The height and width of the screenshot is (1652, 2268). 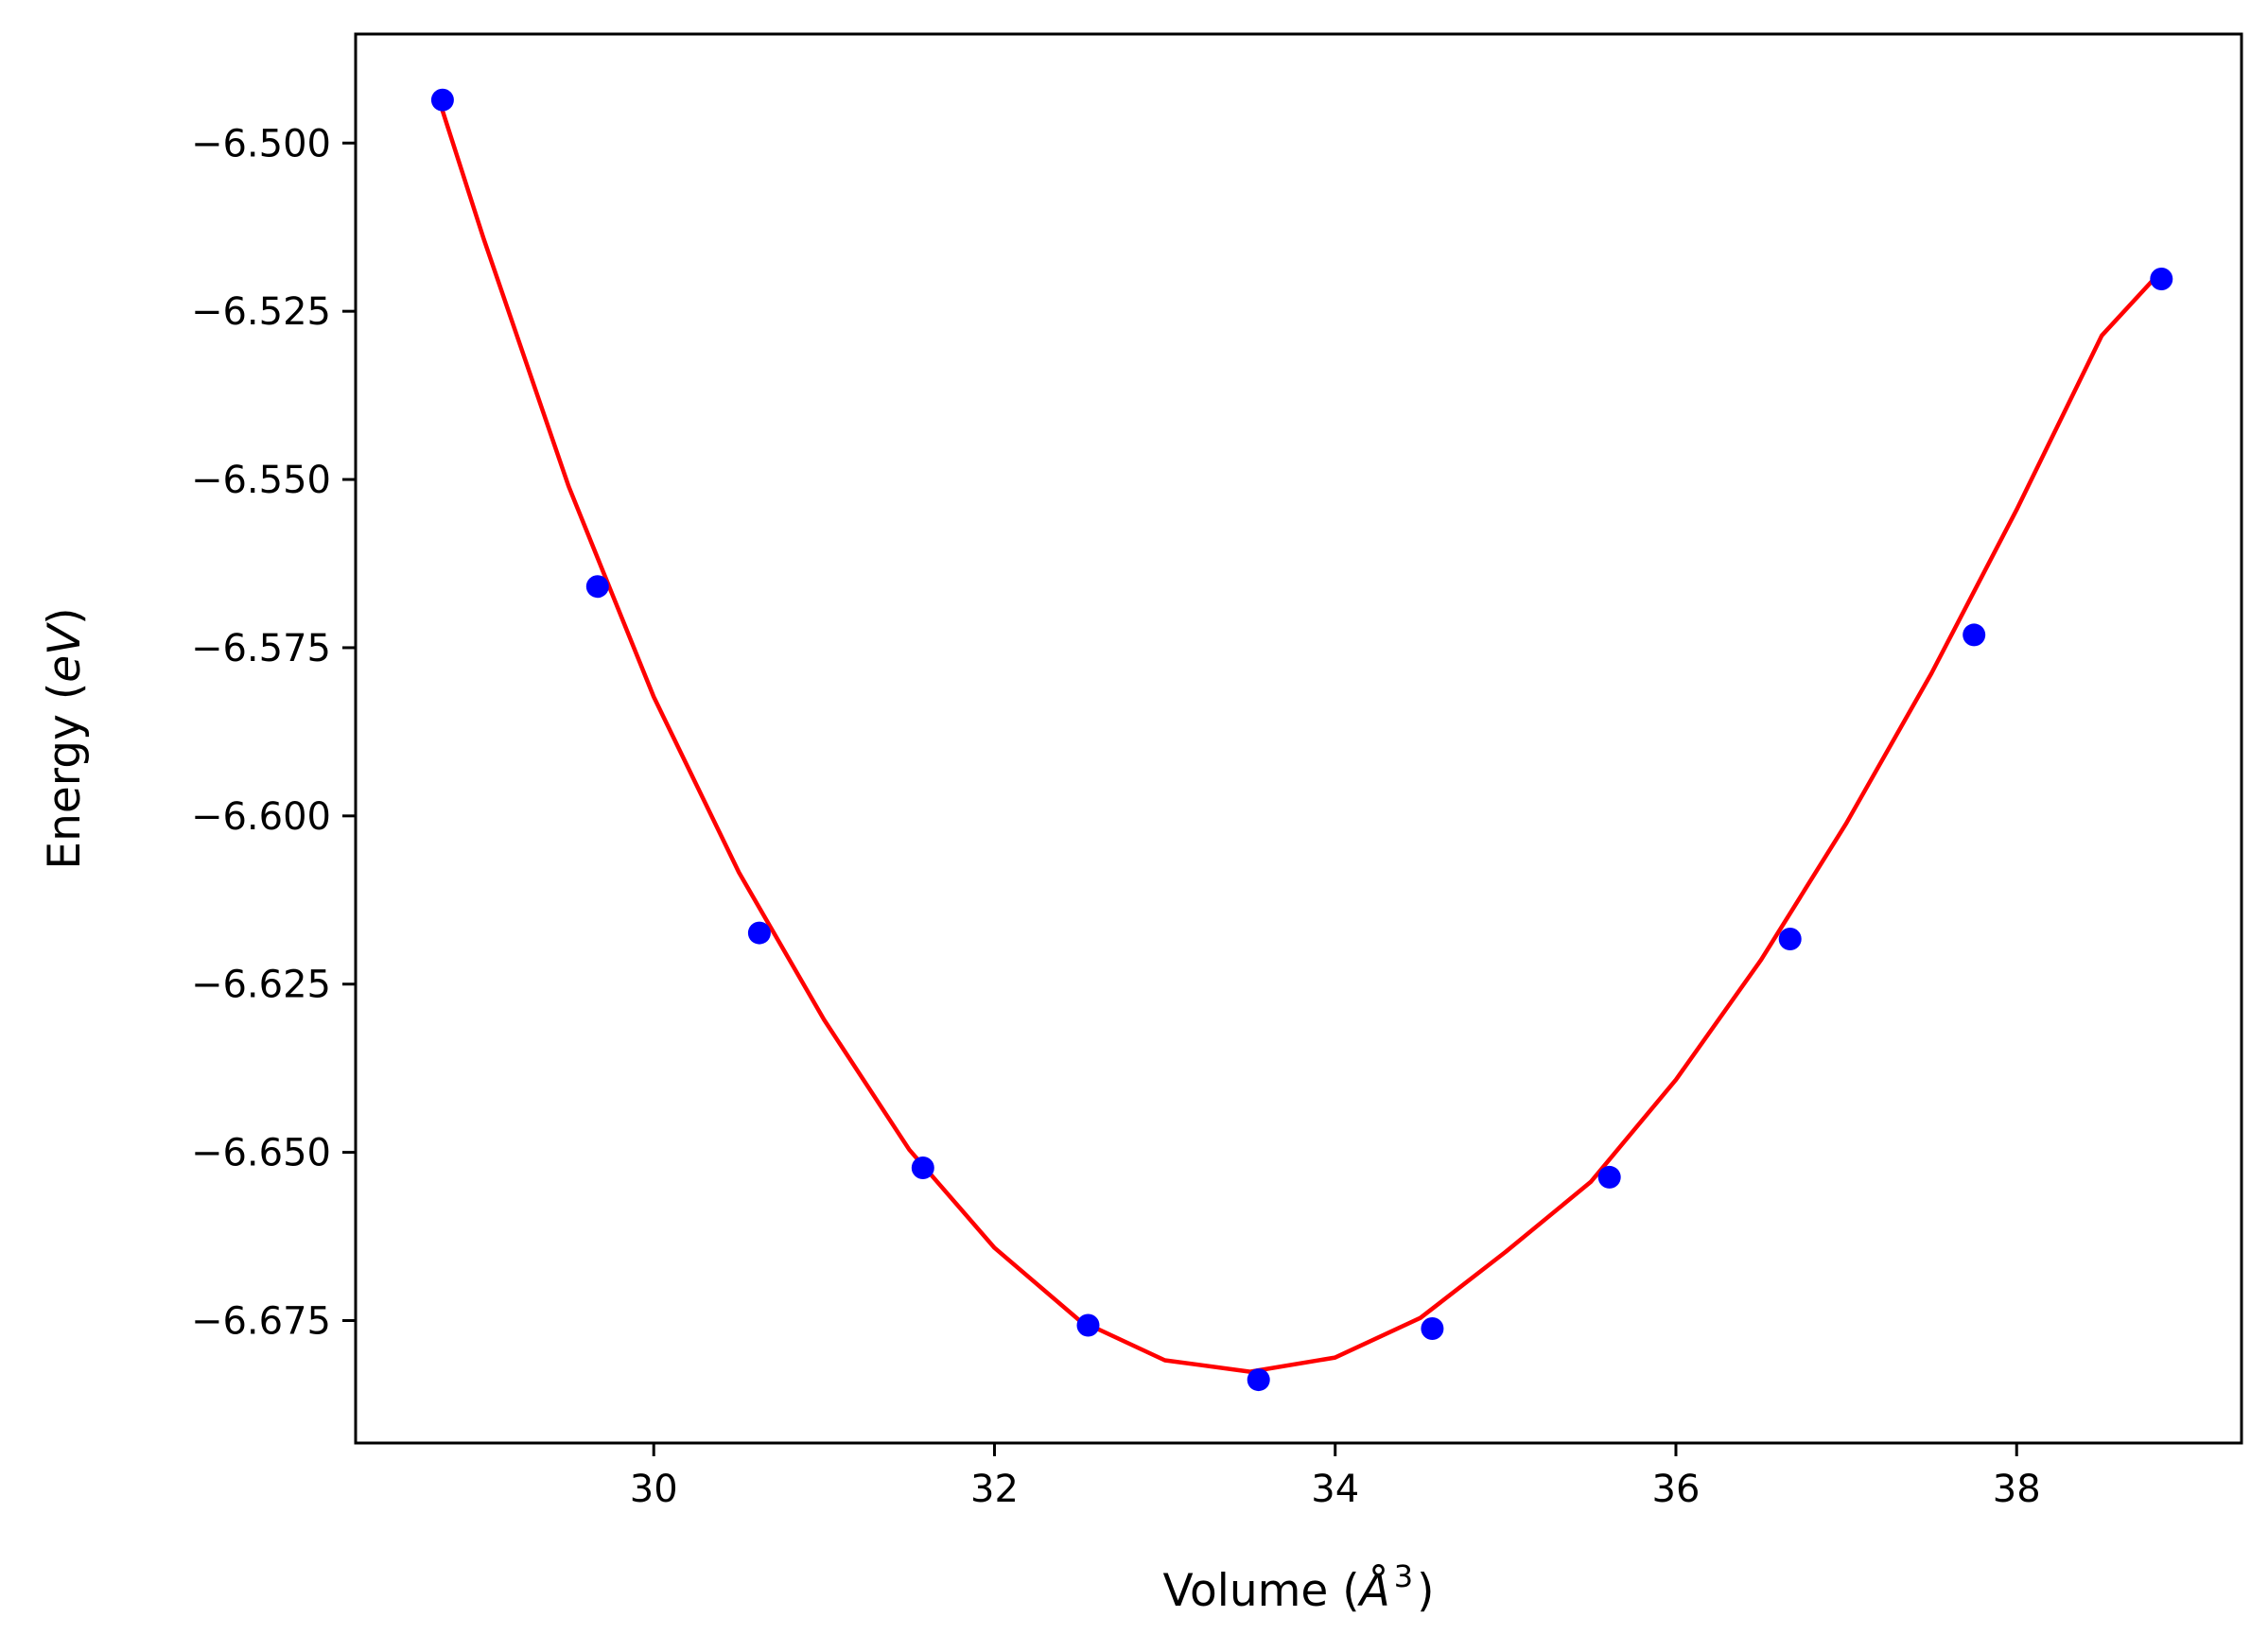 I want to click on x-tick-label: 32, so click(x=994, y=1490).